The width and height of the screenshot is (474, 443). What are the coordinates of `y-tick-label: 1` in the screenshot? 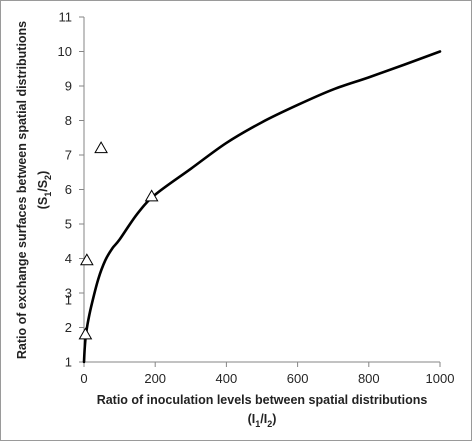 It's located at (68, 362).